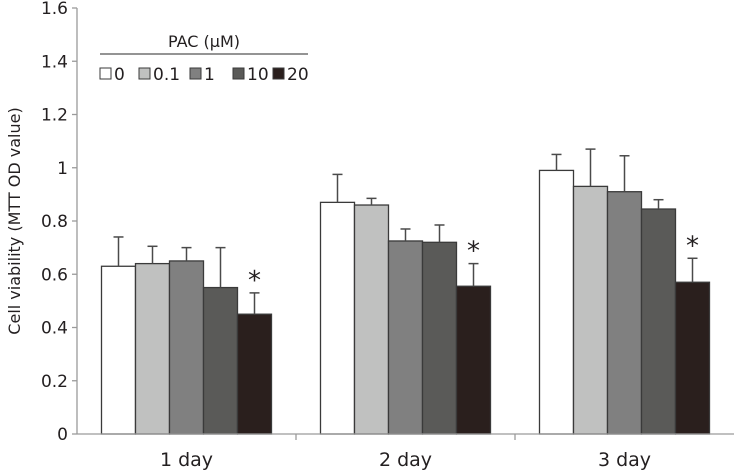 Image resolution: width=735 pixels, height=473 pixels. What do you see at coordinates (62, 435) in the screenshot?
I see `y-tick-label: 0` at bounding box center [62, 435].